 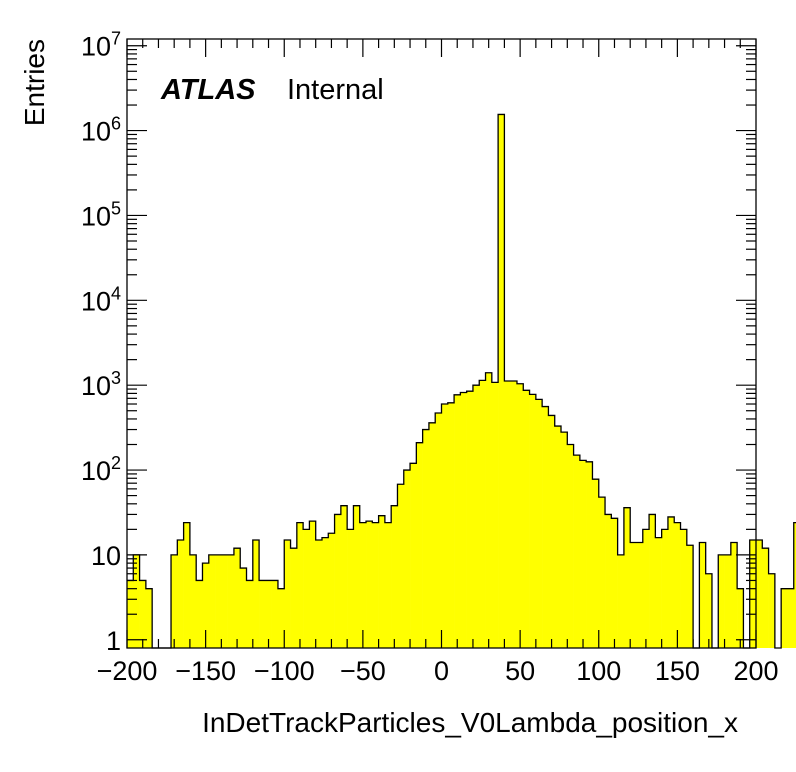 What do you see at coordinates (677, 671) in the screenshot?
I see `x-tick-label: 150` at bounding box center [677, 671].